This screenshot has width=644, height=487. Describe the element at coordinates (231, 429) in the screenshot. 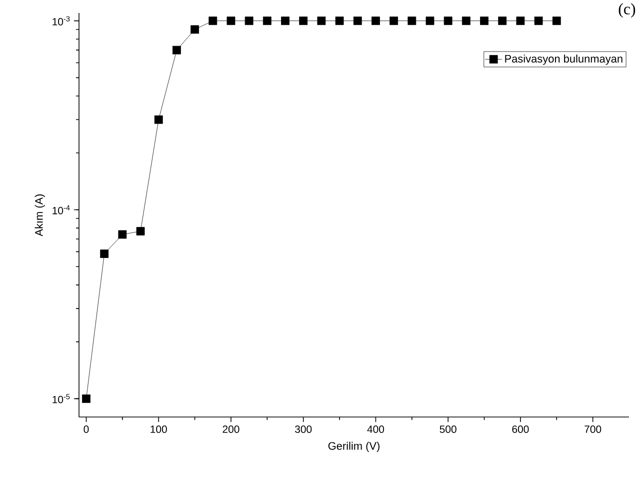

I see `x-tick-label: 200` at that location.